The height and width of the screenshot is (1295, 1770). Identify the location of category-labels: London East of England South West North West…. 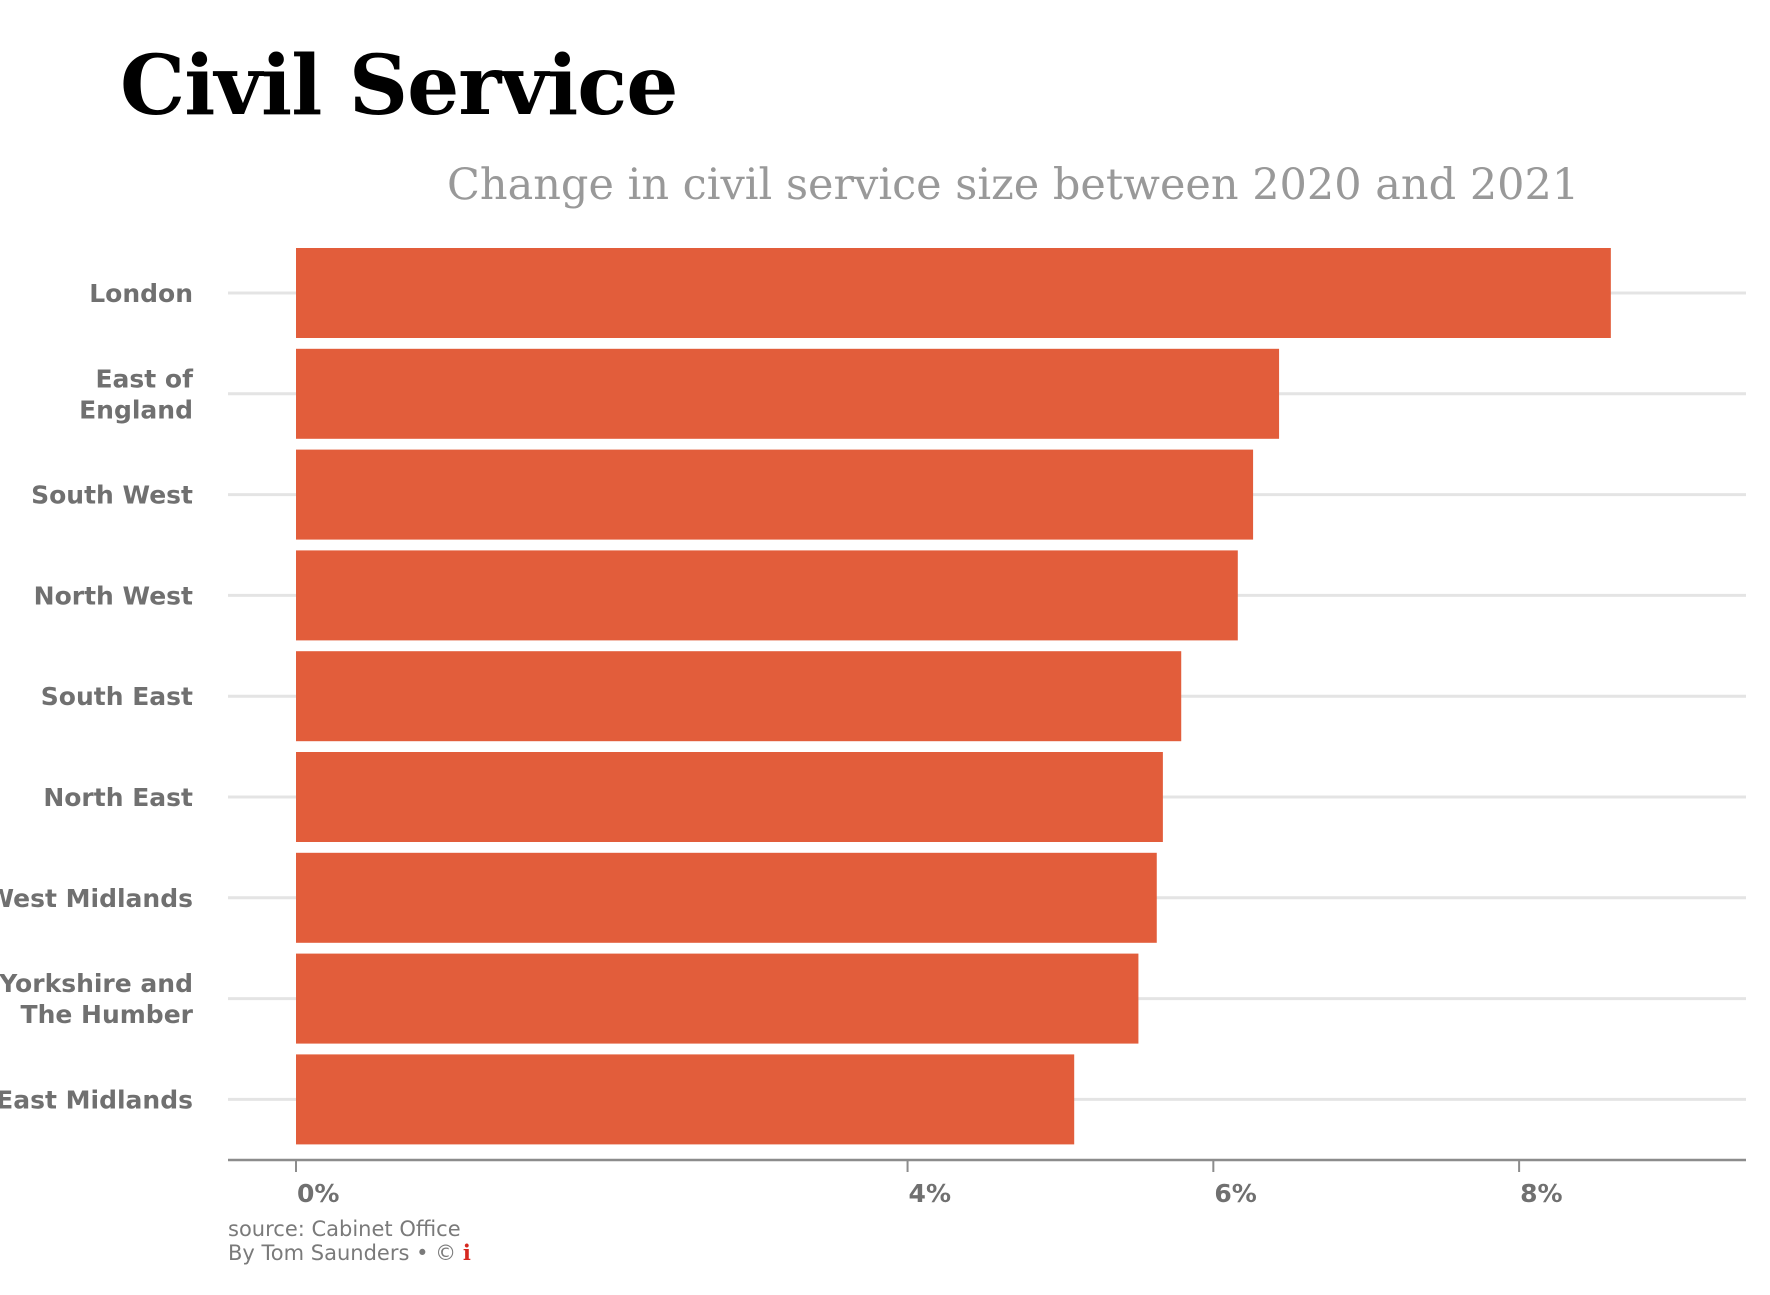
(97, 696).